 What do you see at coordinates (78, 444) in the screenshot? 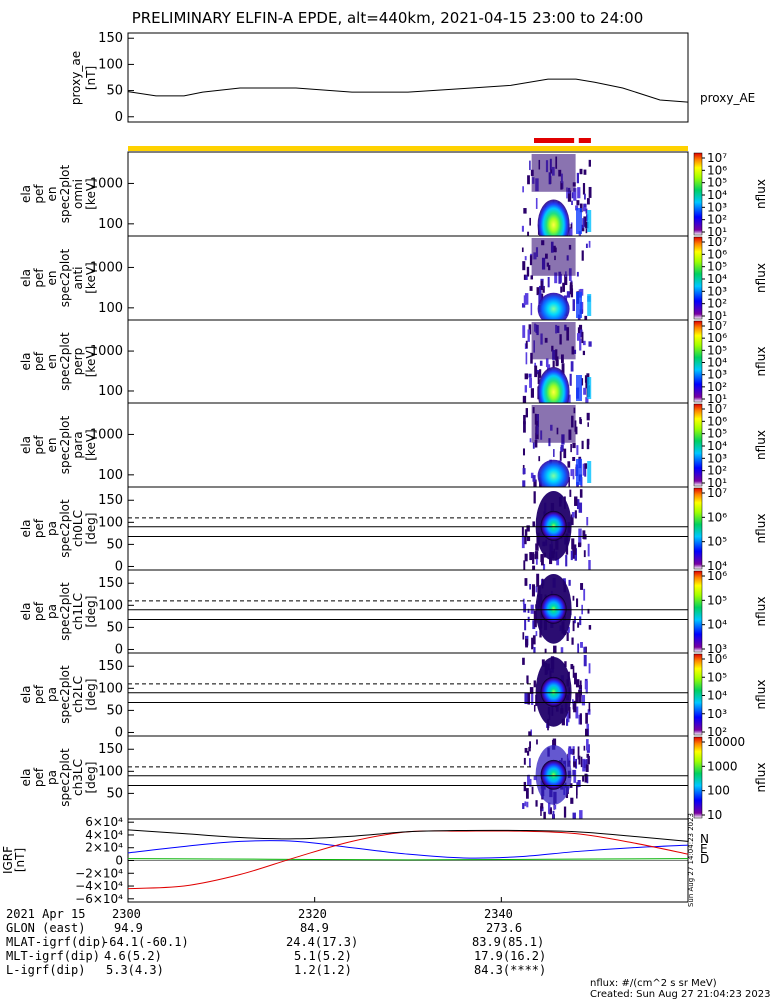
I see `panel-ylabel: para` at bounding box center [78, 444].